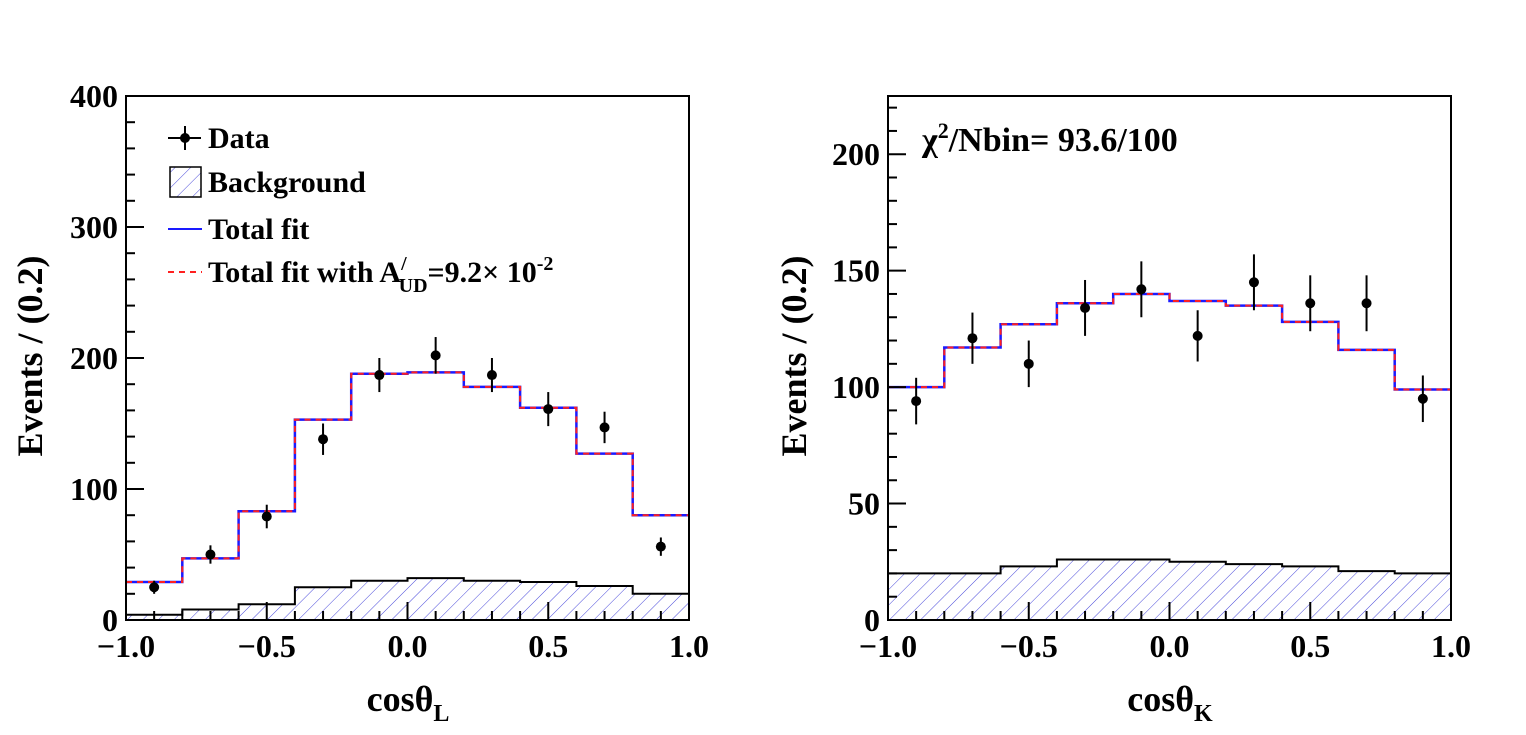  Describe the element at coordinates (258, 229) in the screenshot. I see `legend-label-total-fit: Total fit` at that location.